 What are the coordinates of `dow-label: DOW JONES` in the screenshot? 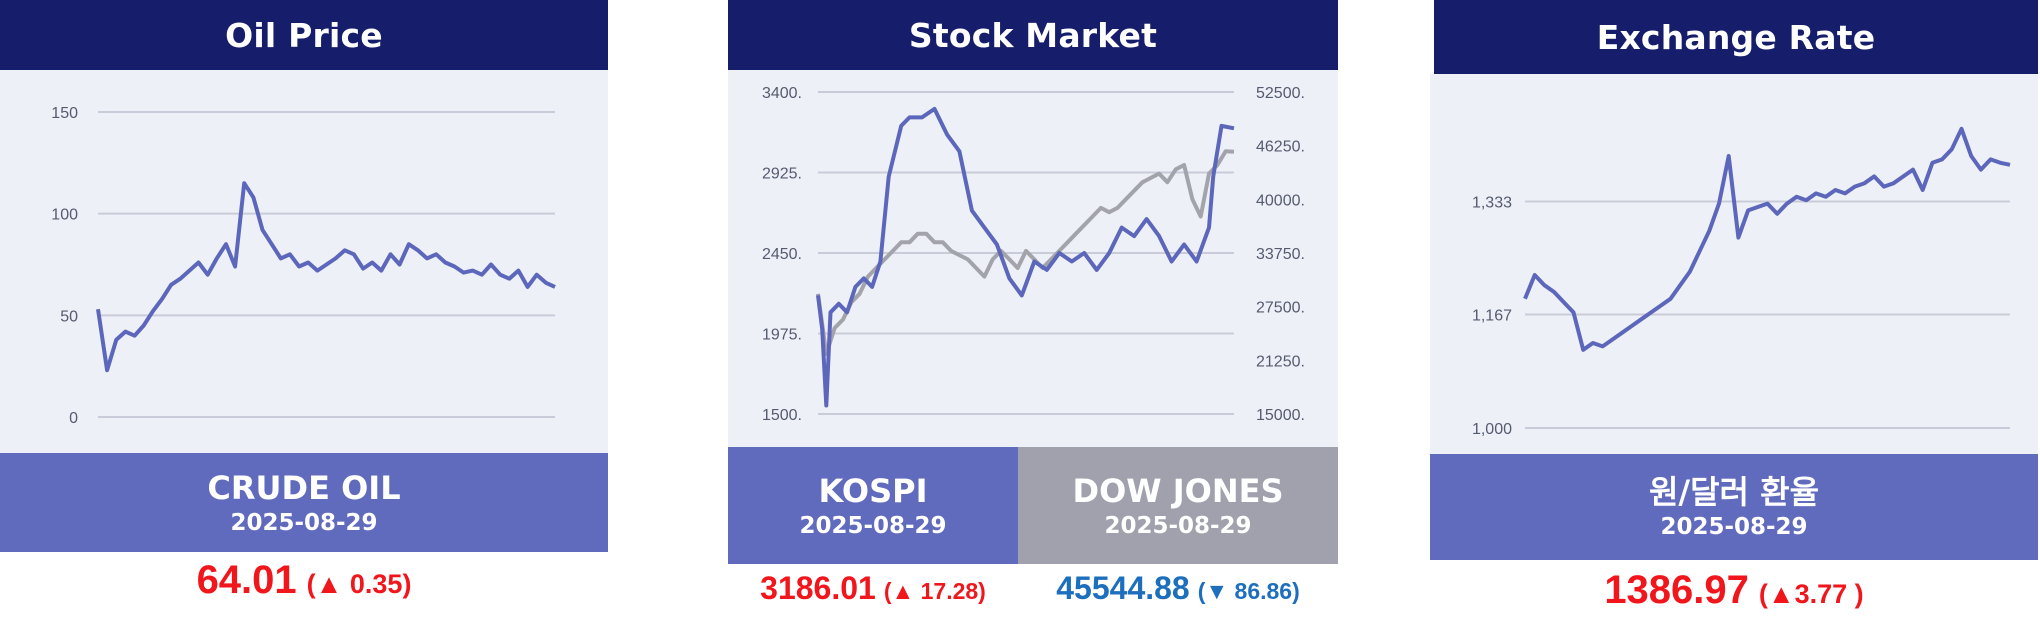 It's located at (1178, 490).